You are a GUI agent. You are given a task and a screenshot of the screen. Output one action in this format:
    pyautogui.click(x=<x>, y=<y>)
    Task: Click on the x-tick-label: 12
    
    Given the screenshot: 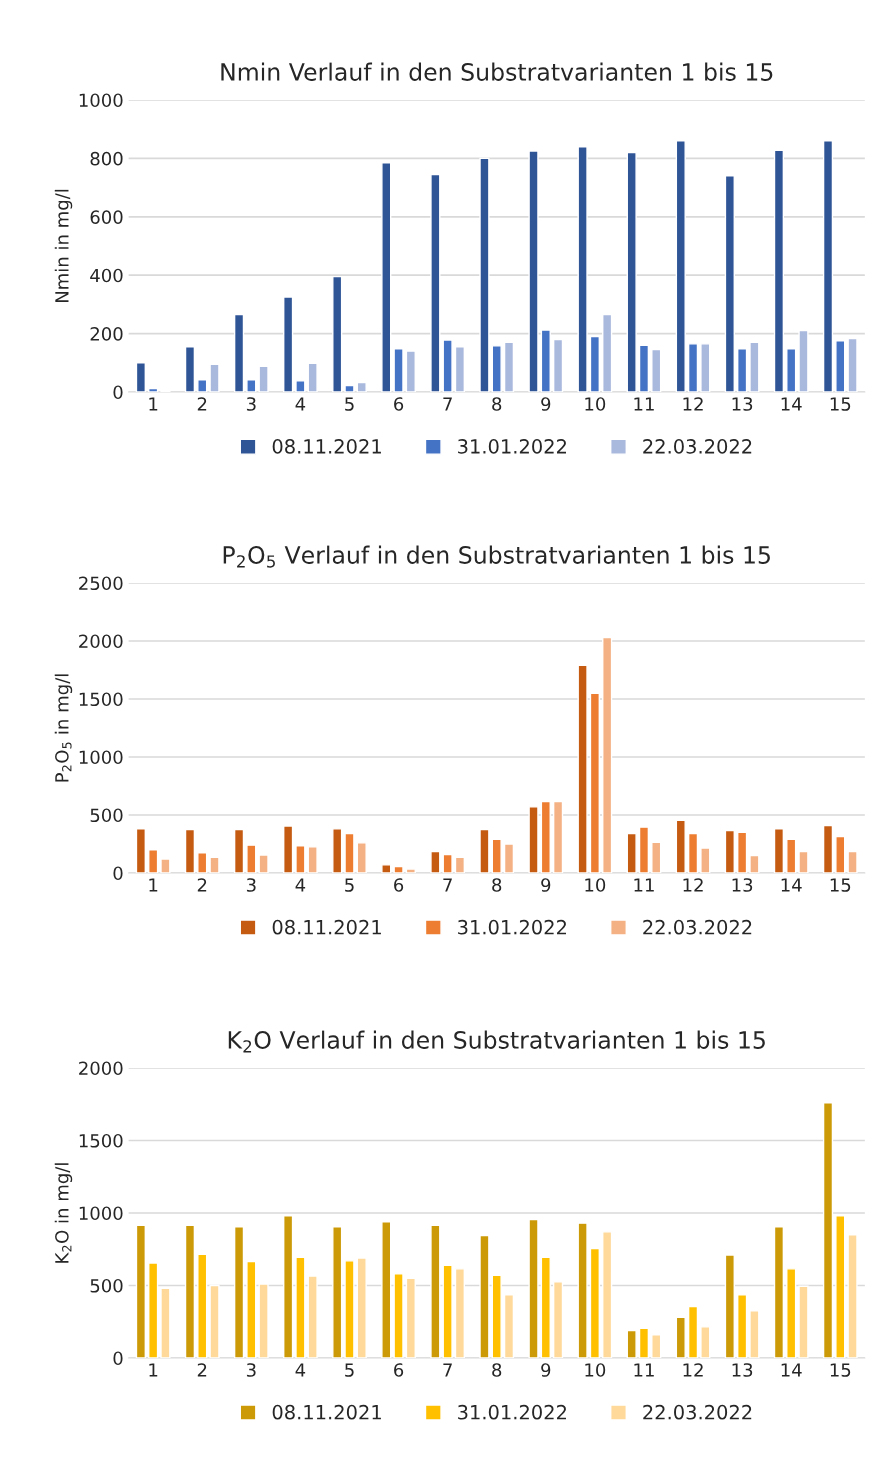 What is the action you would take?
    pyautogui.click(x=693, y=1370)
    